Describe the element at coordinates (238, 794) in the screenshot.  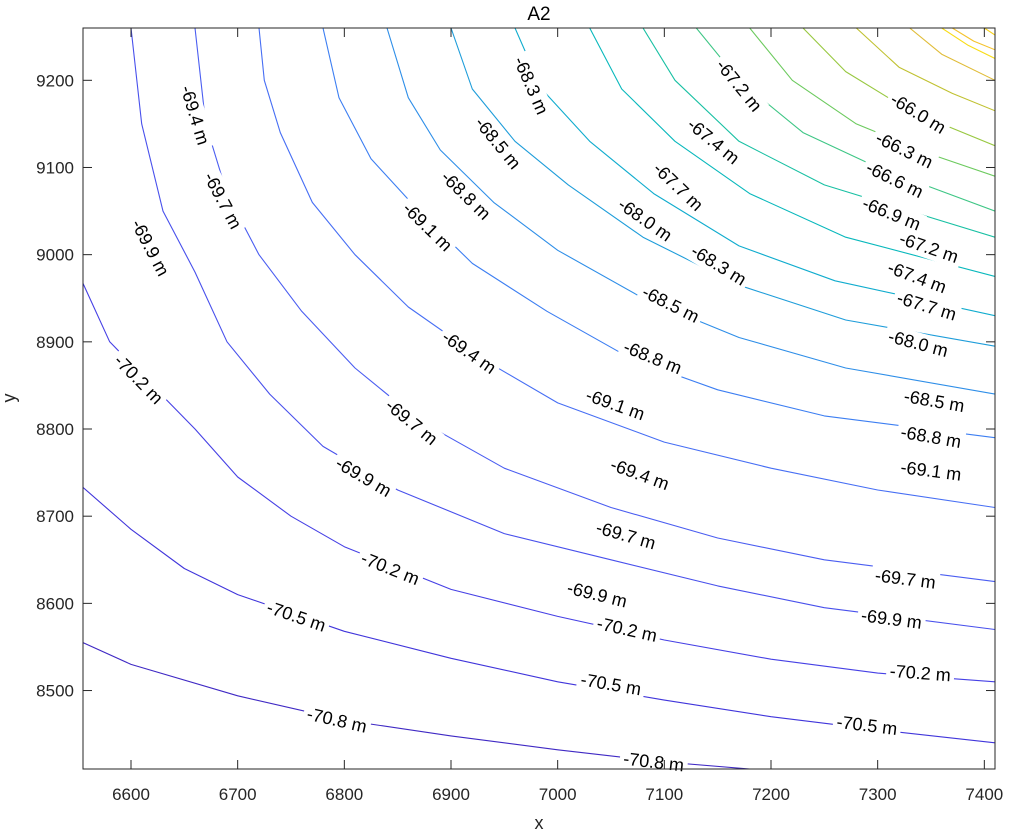
I see `x-tick-label: 6700` at that location.